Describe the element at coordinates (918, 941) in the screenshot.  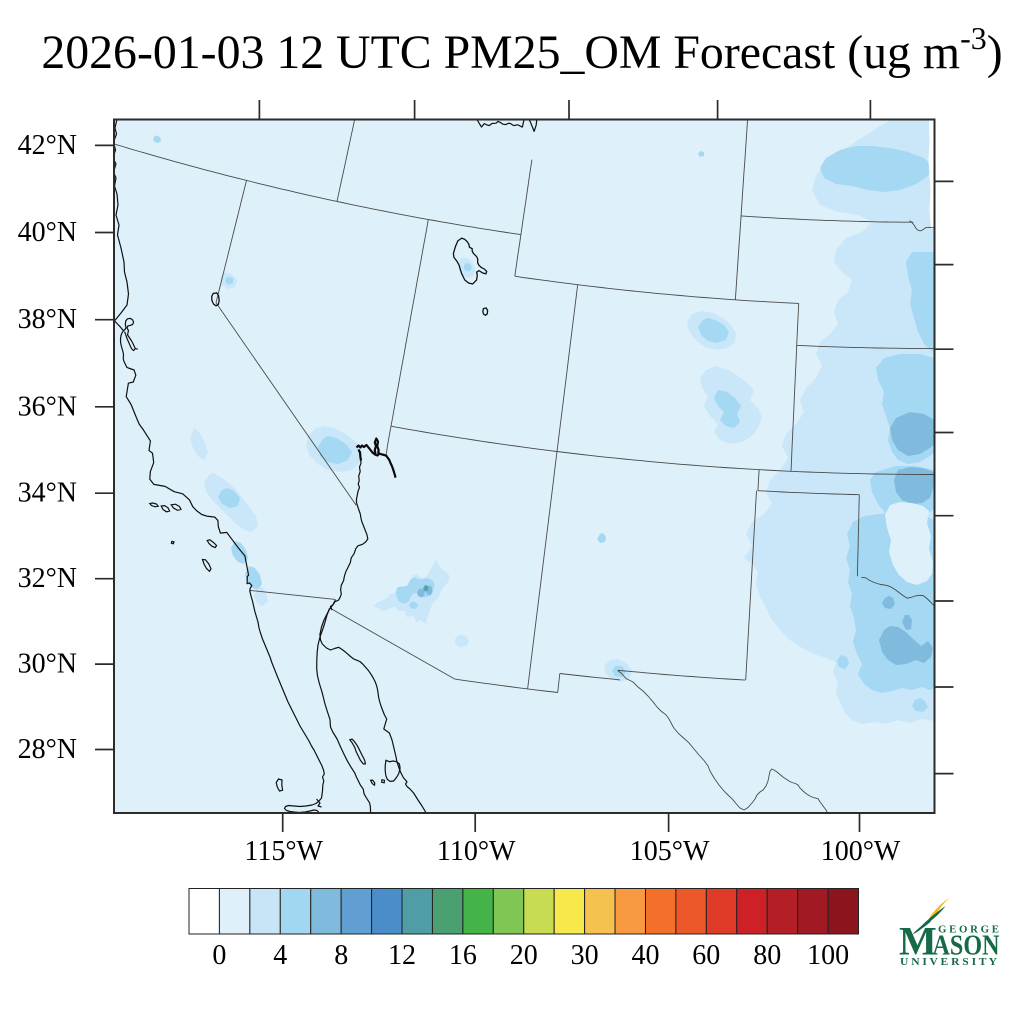
I see `svg-text: M` at that location.